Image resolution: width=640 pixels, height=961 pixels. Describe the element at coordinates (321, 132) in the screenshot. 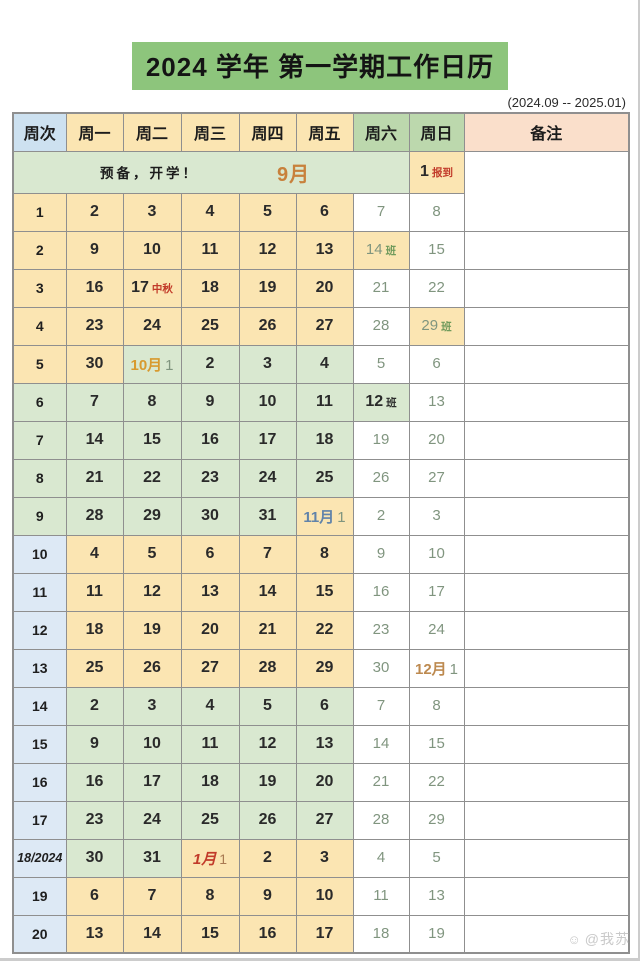

I see `header-row: 周次 周一 周二 周三 周四 周五 周六 周日 备注` at that location.